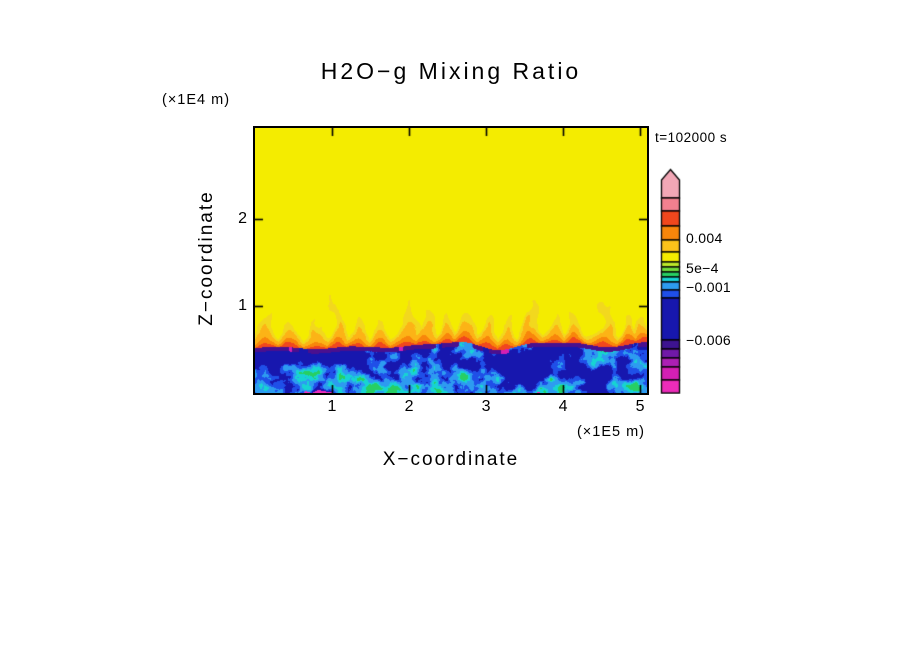 This screenshot has width=904, height=654. What do you see at coordinates (242, 219) in the screenshot?
I see `y-tick-label: 2` at bounding box center [242, 219].